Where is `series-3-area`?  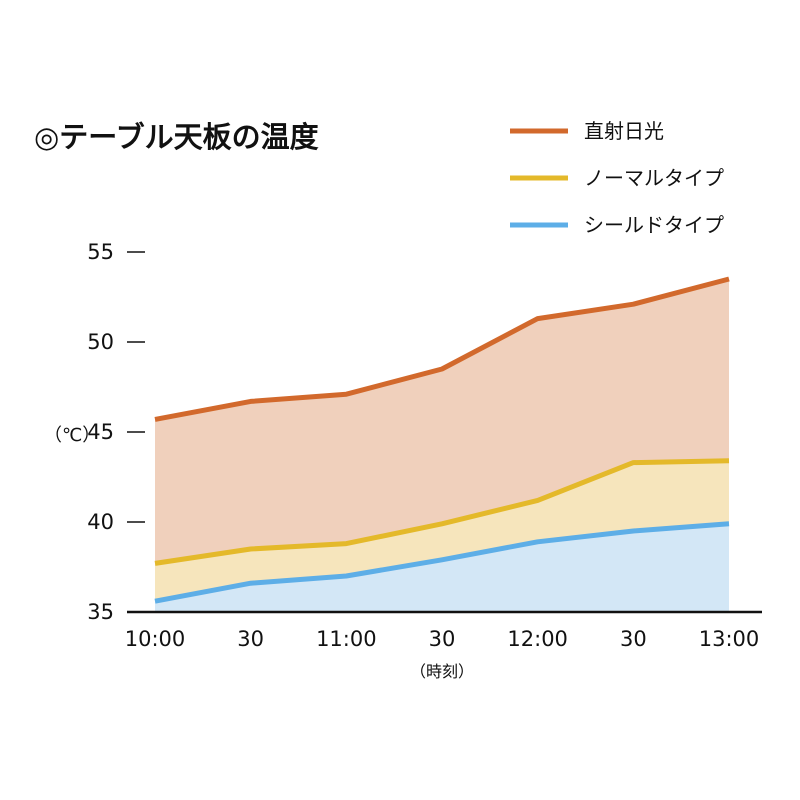 series-3-area is located at coordinates (442, 567).